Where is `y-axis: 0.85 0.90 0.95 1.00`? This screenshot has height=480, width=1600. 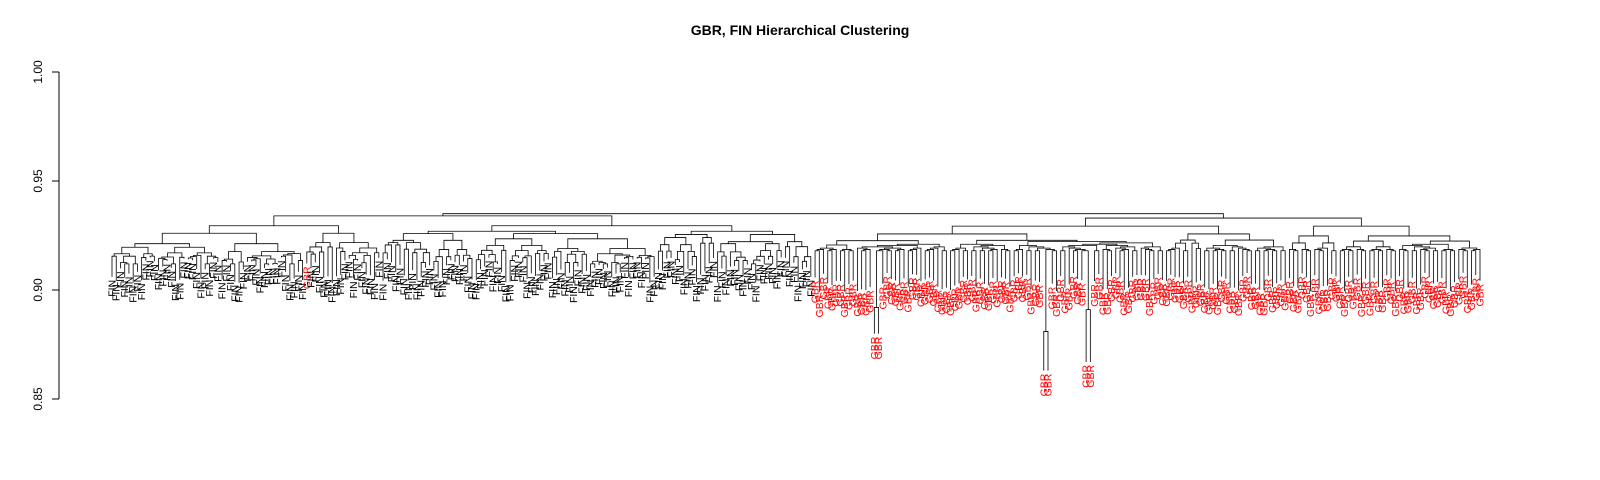 y-axis: 0.85 0.90 0.95 1.00 is located at coordinates (45, 235).